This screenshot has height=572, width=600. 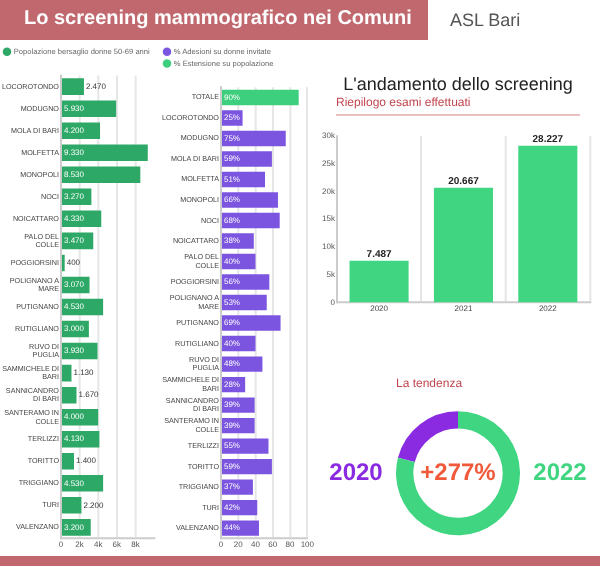 I want to click on chart-title: L'andamento dello screening, so click(x=458, y=84).